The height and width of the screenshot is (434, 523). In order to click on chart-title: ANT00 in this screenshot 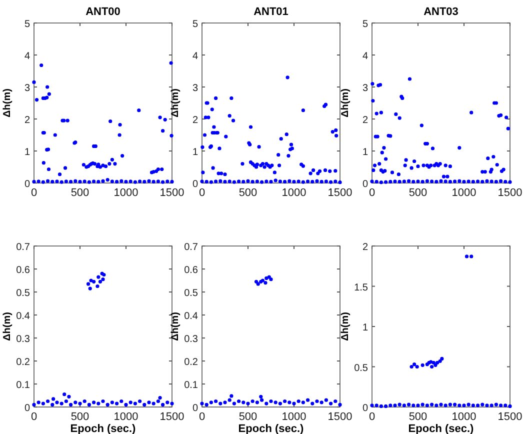, I will do `click(103, 12)`.